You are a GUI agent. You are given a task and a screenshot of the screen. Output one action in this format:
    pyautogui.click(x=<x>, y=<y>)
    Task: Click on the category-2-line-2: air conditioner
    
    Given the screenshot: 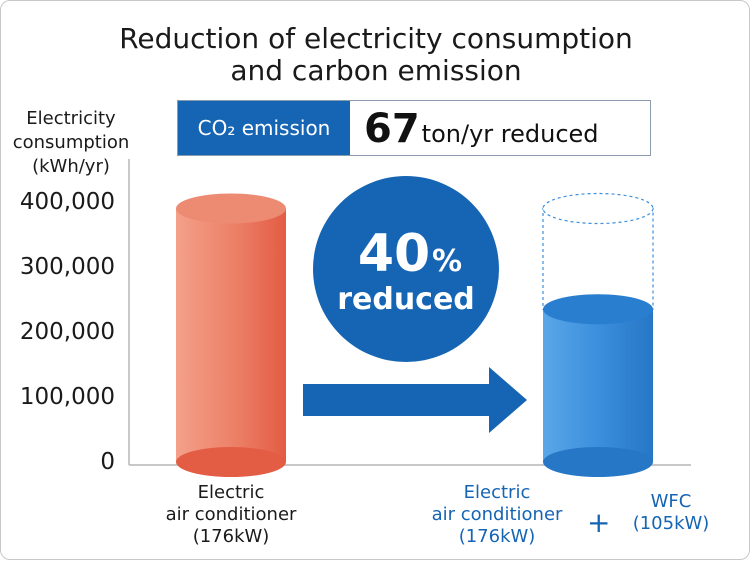 What is the action you would take?
    pyautogui.click(x=497, y=514)
    